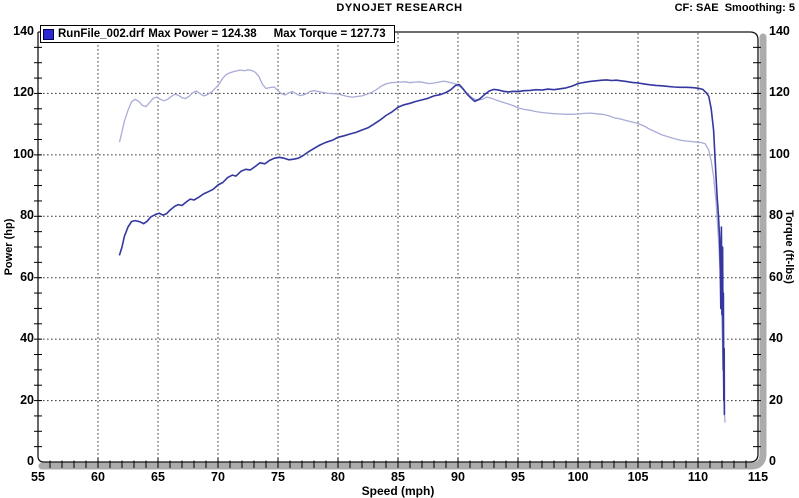 The image size is (799, 498). I want to click on page-title: DYNOJET RESEARCH, so click(399, 8).